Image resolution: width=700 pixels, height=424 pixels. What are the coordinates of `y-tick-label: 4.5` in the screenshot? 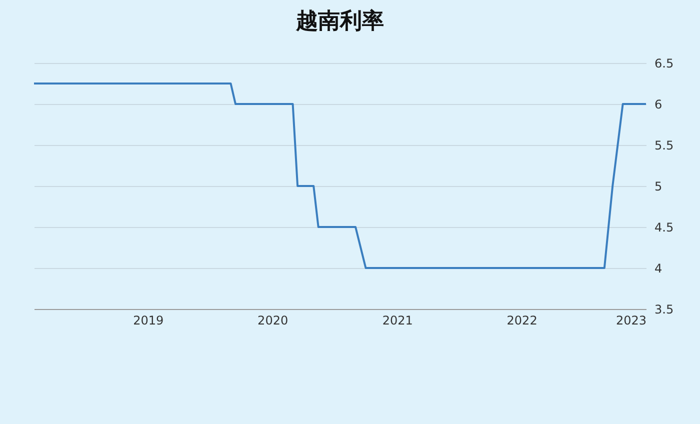 It's located at (664, 227).